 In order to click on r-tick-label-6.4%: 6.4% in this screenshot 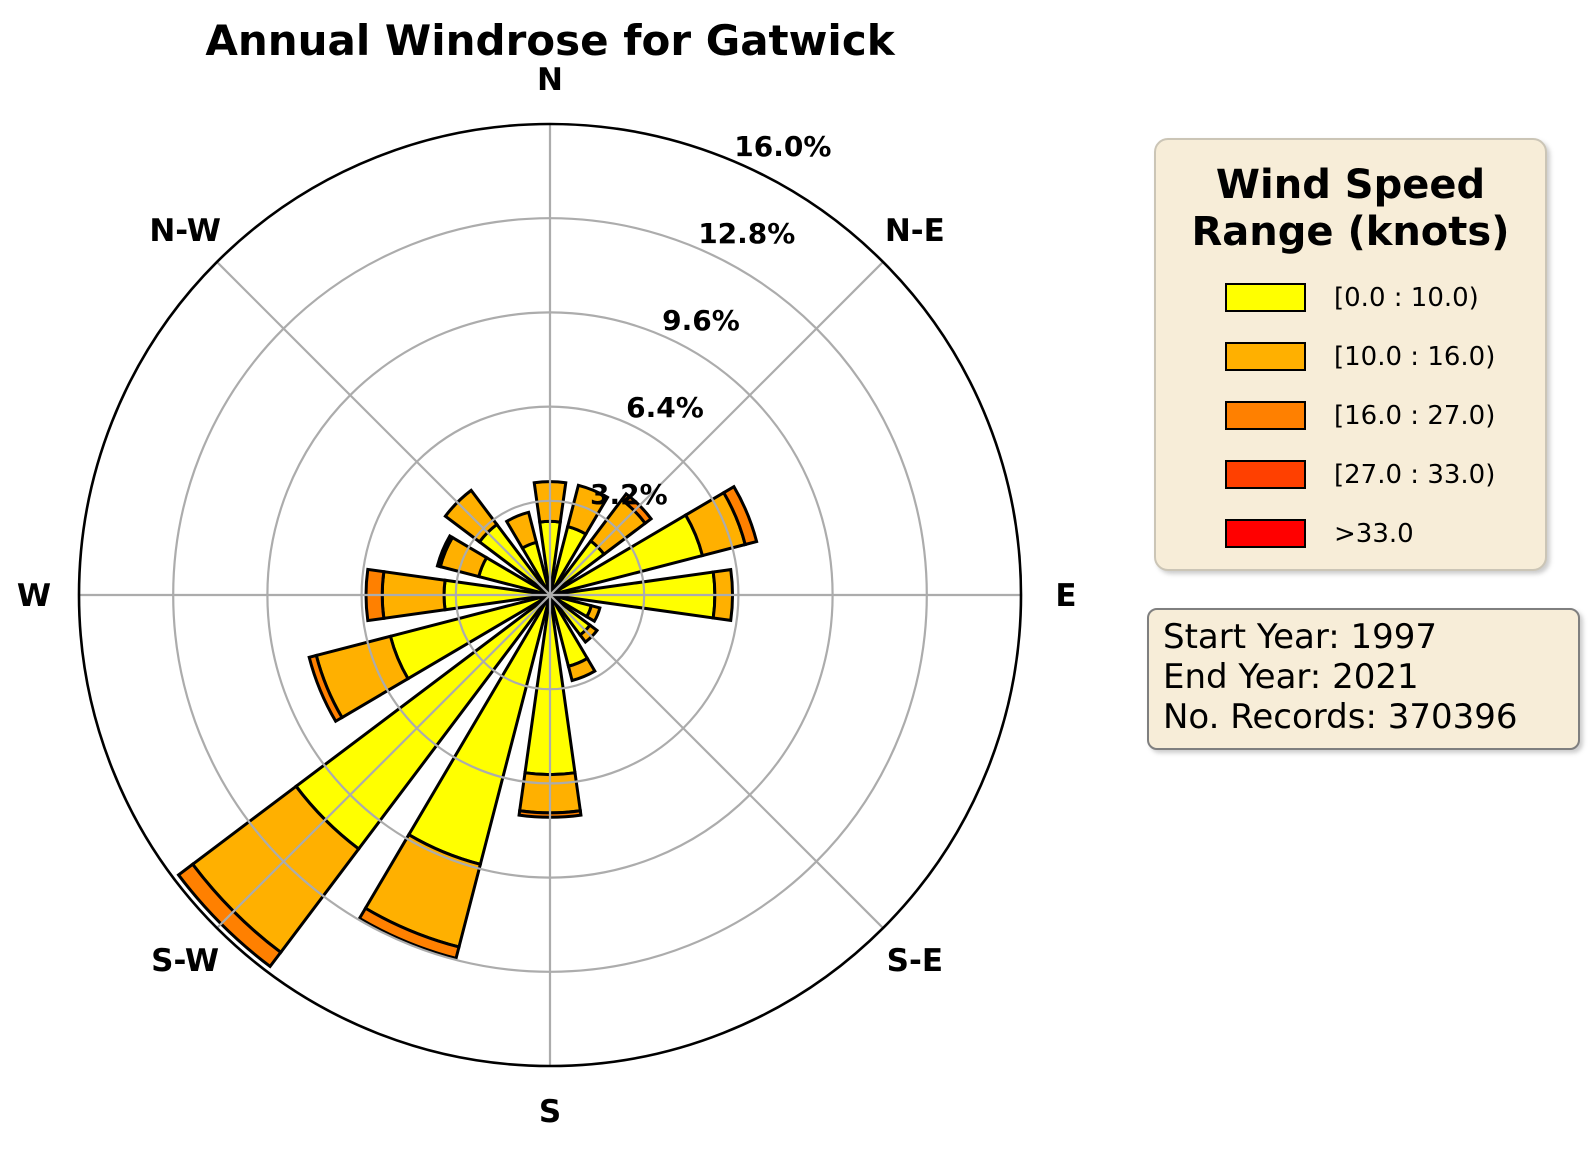, I will do `click(665, 407)`.